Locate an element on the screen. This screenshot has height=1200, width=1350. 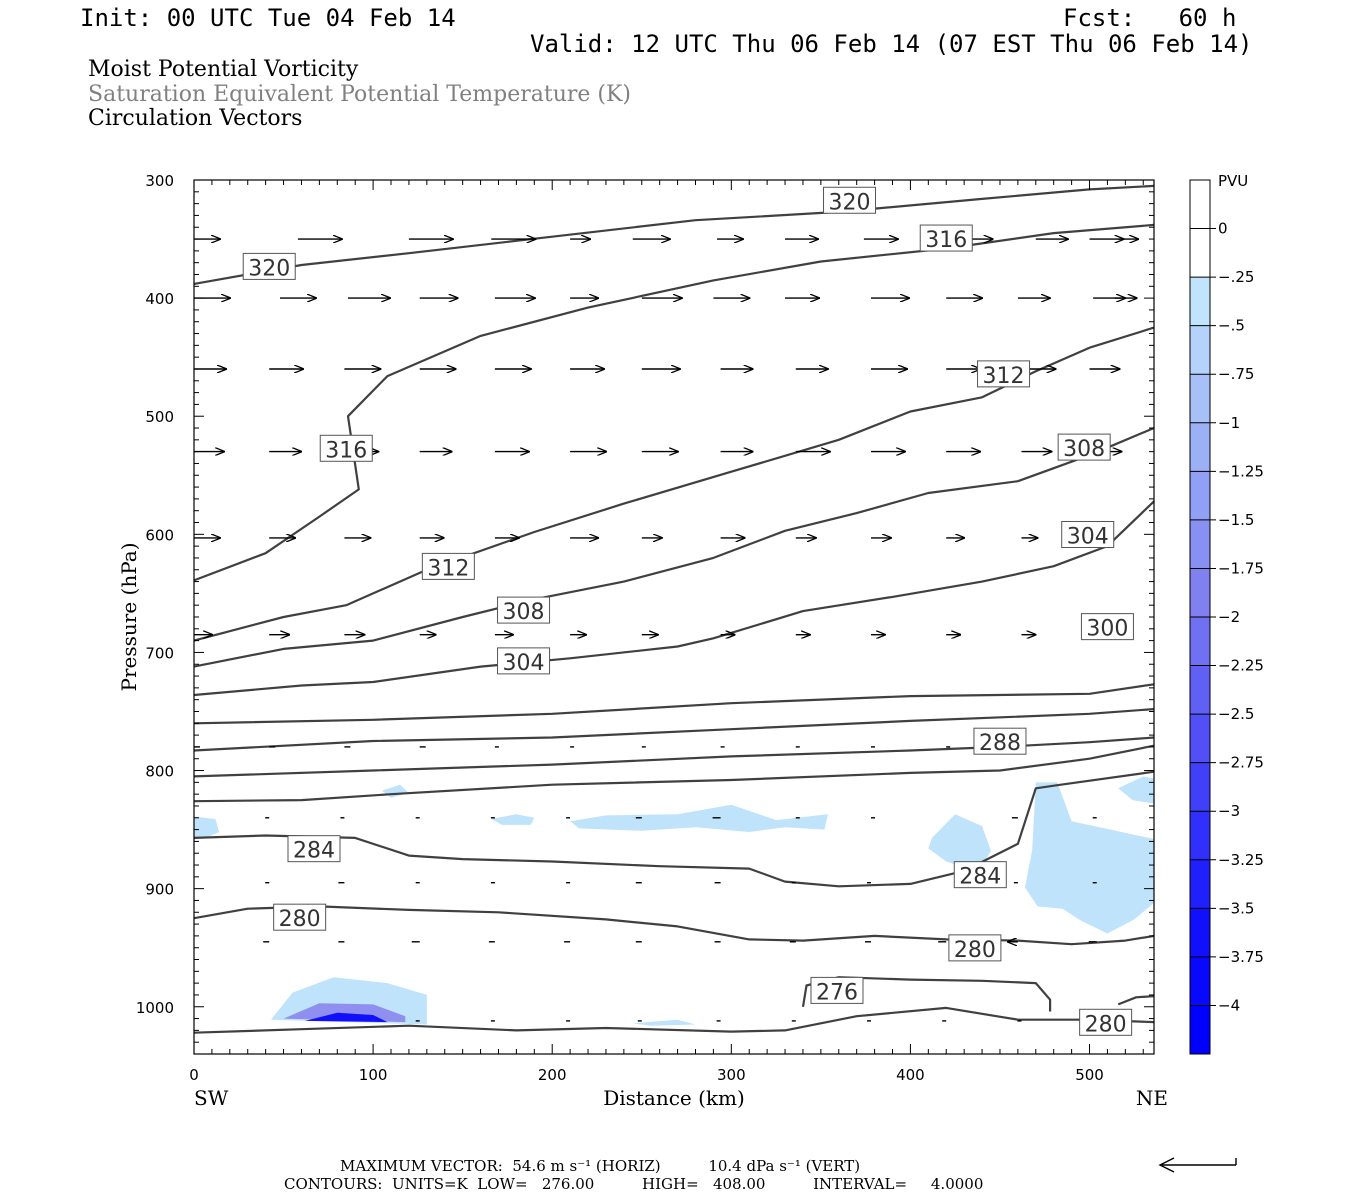
contour-label: 320 is located at coordinates (850, 200).